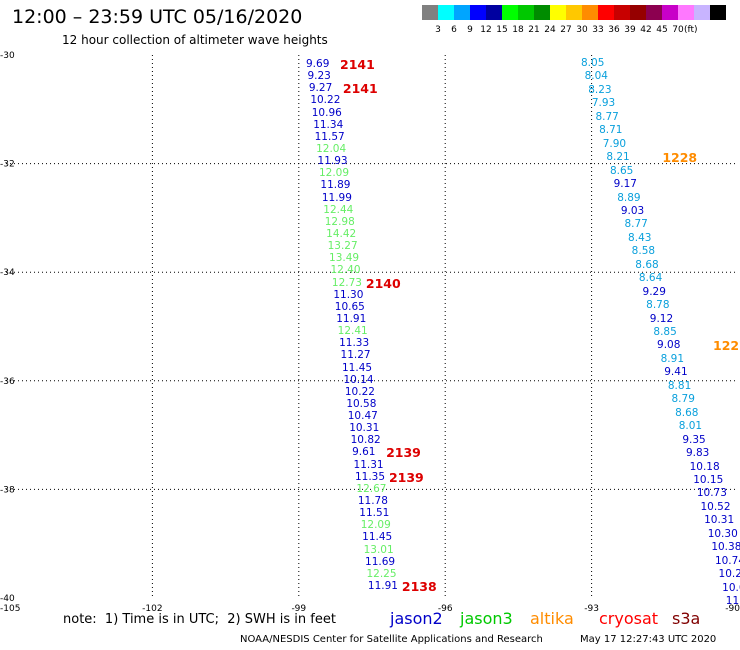  Describe the element at coordinates (640, 237) in the screenshot. I see `wave-height-value: 8.43` at that location.